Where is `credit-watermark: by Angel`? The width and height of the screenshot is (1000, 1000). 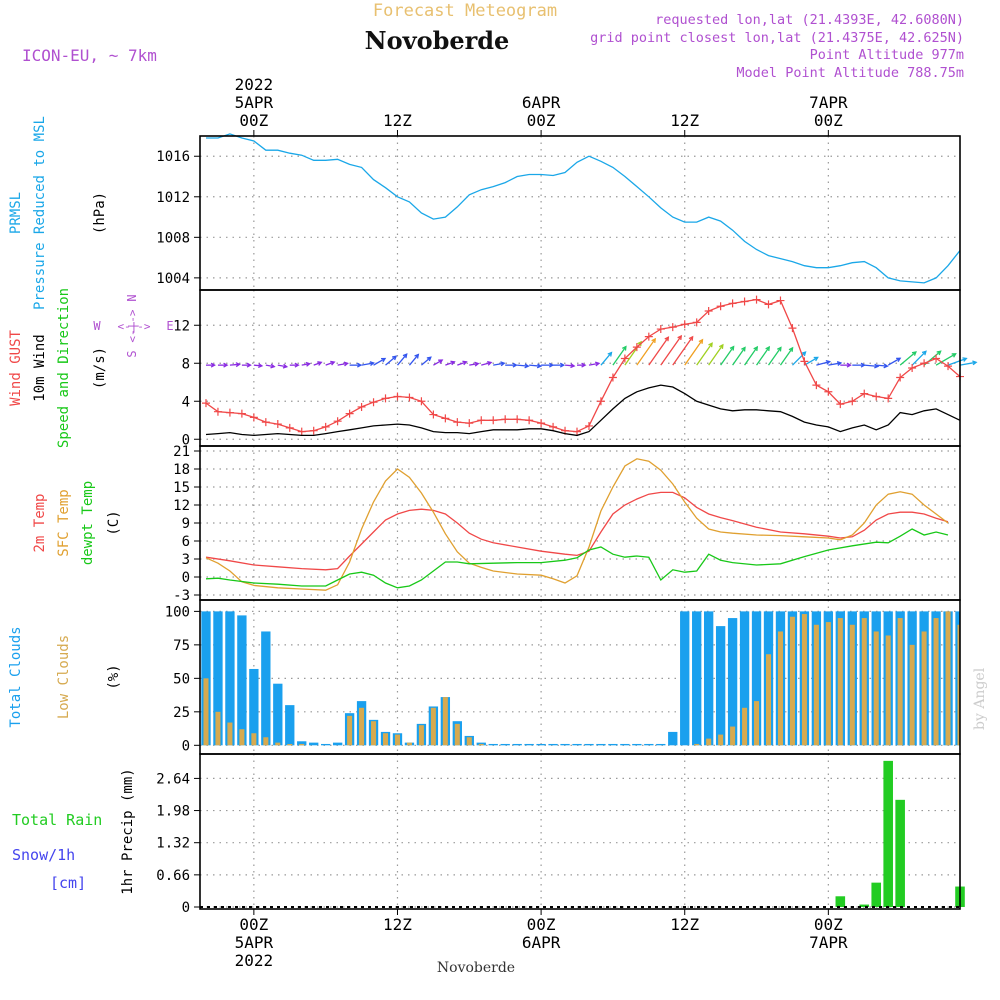 credit-watermark: by Angel is located at coordinates (980, 698).